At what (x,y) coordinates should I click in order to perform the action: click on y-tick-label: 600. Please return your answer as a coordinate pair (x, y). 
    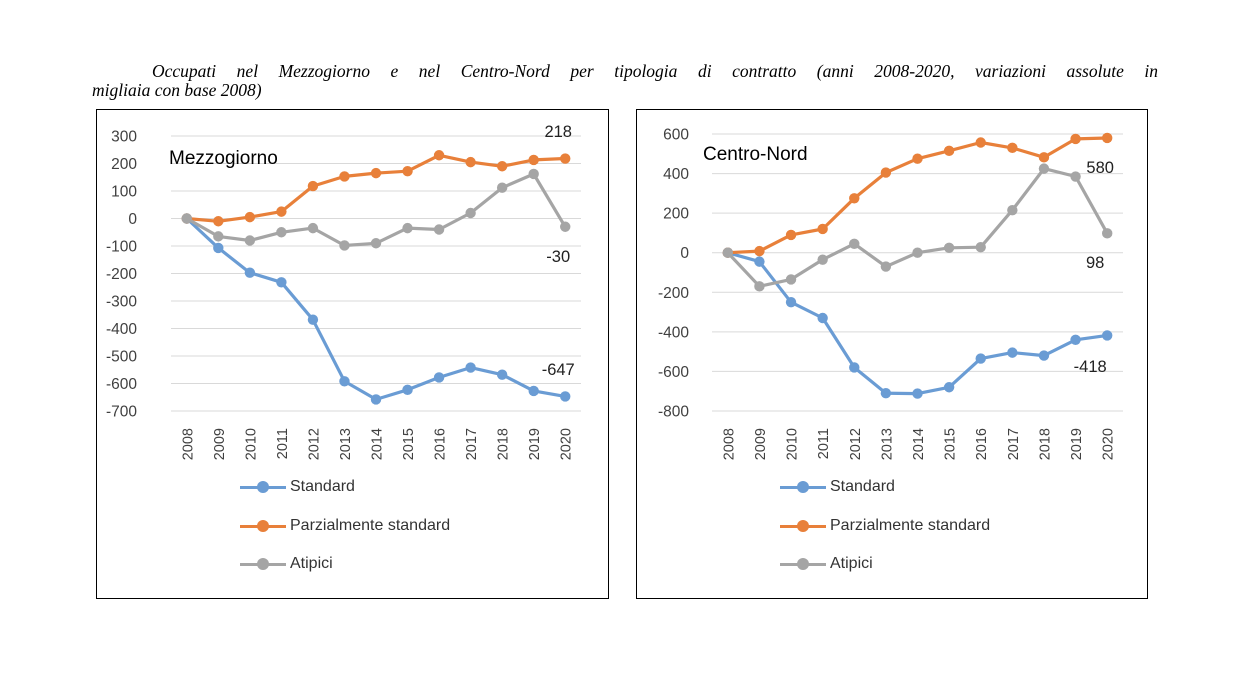
    Looking at the image, I should click on (676, 135).